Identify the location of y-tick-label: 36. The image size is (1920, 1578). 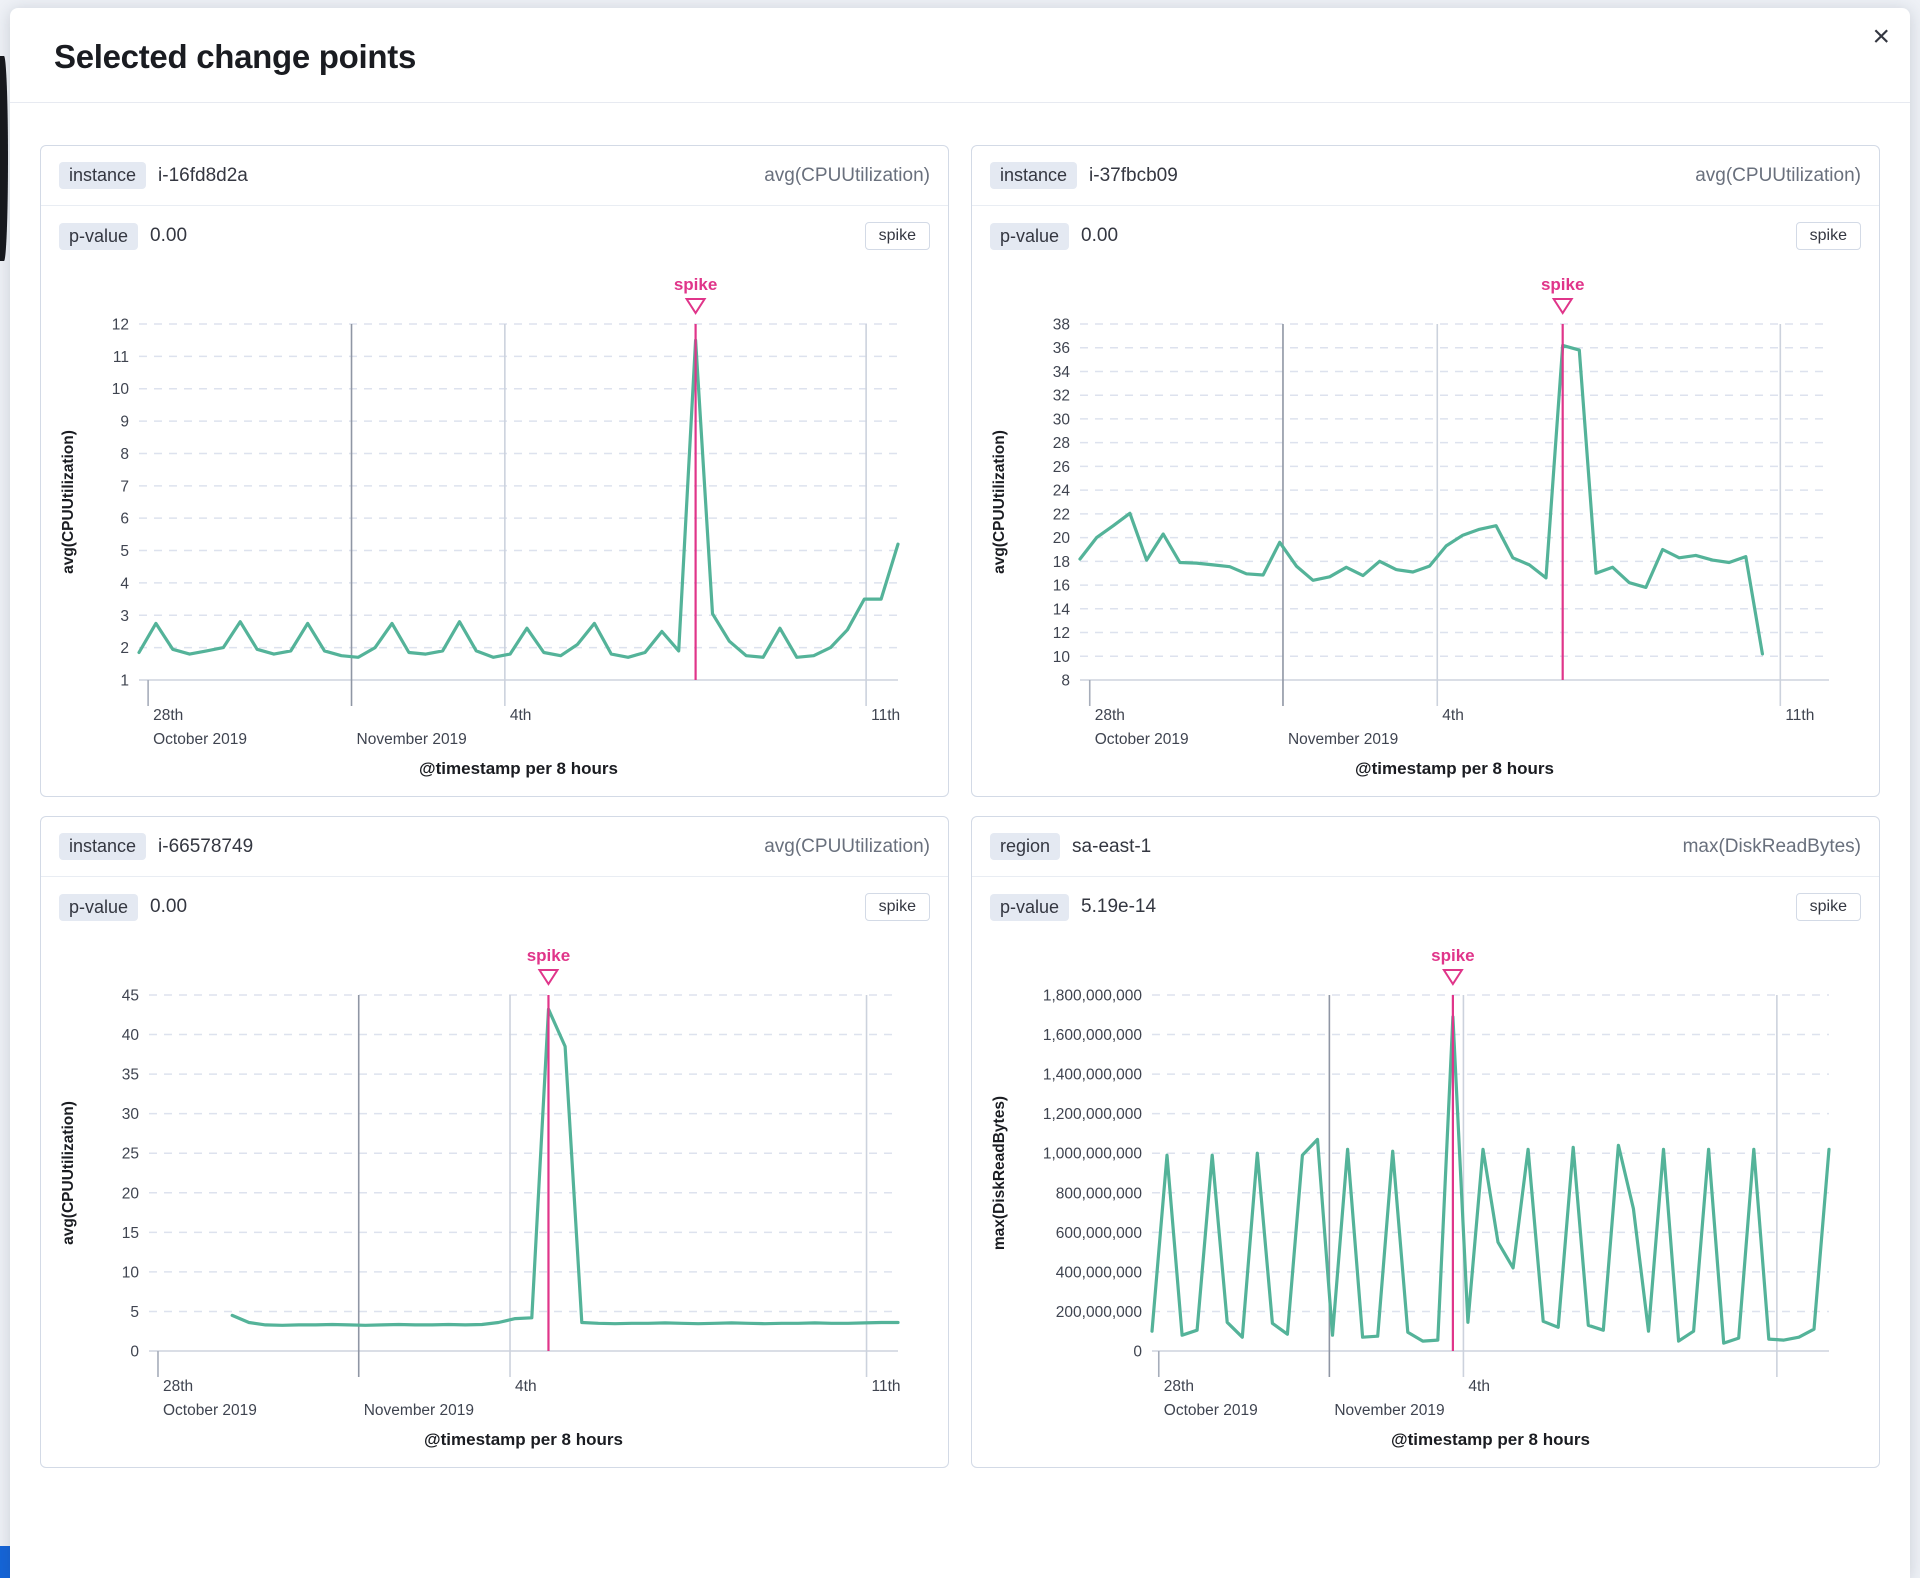
(1061, 348).